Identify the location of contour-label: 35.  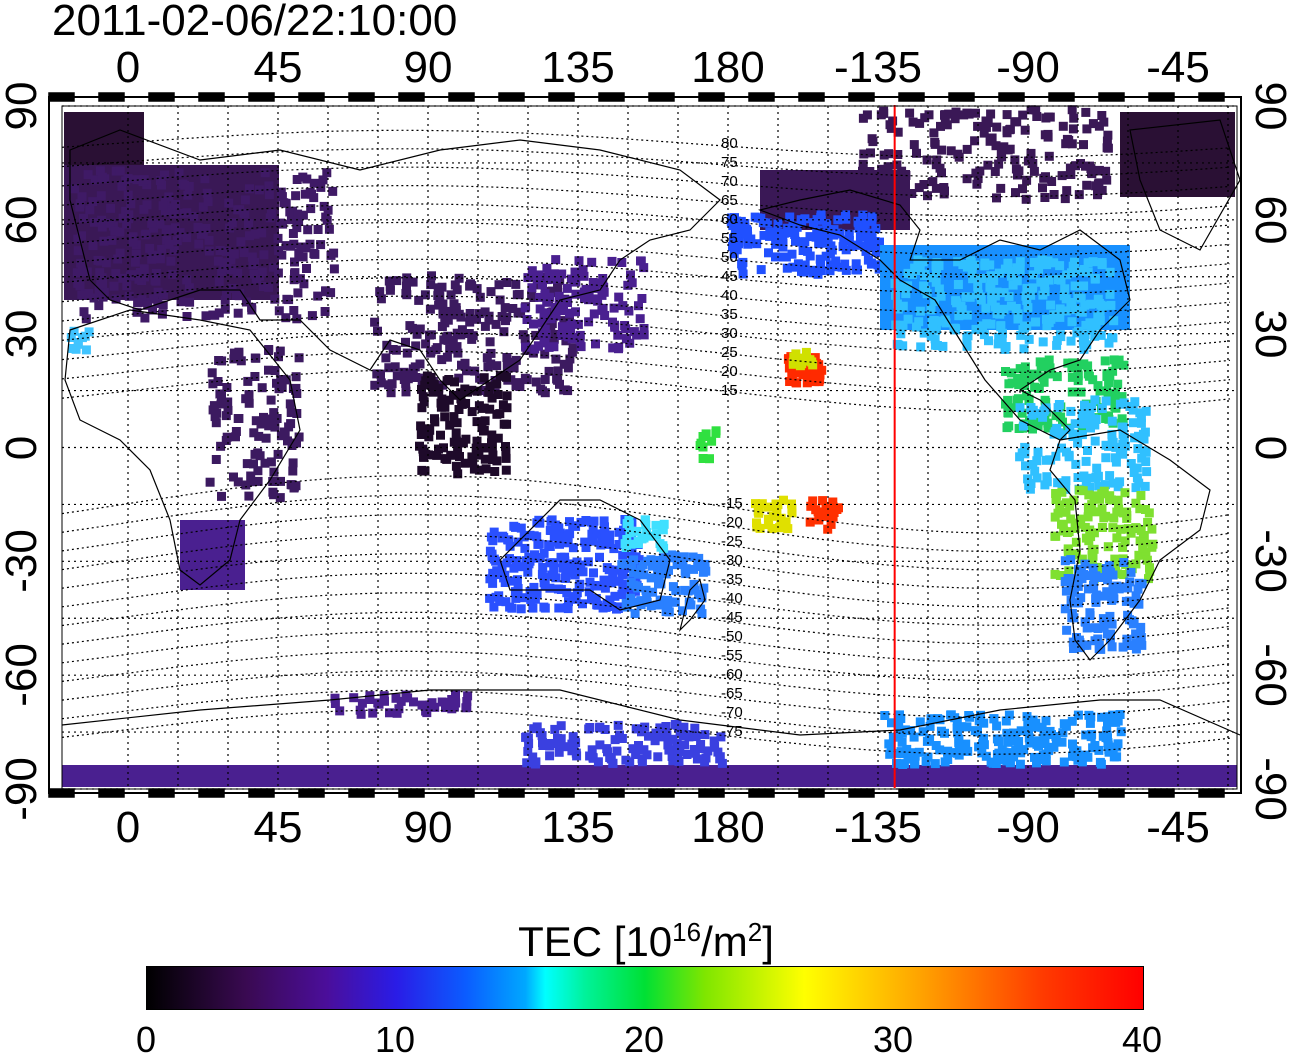
(729, 314).